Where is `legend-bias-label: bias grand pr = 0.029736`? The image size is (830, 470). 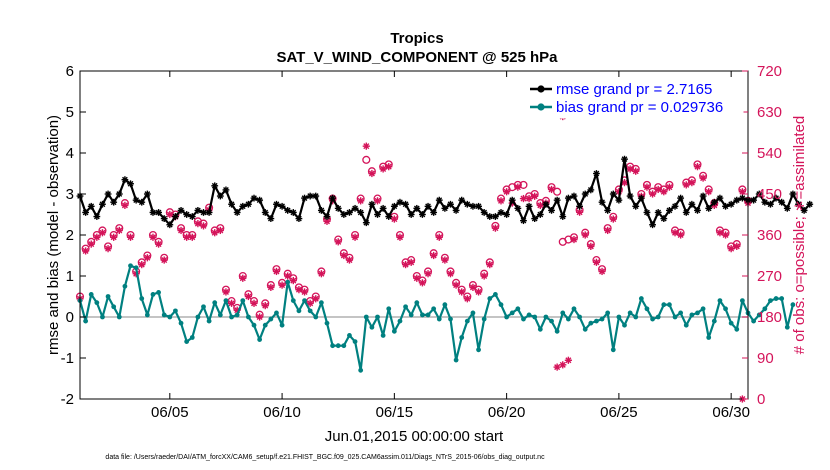
legend-bias-label: bias grand pr = 0.029736 is located at coordinates (639, 107).